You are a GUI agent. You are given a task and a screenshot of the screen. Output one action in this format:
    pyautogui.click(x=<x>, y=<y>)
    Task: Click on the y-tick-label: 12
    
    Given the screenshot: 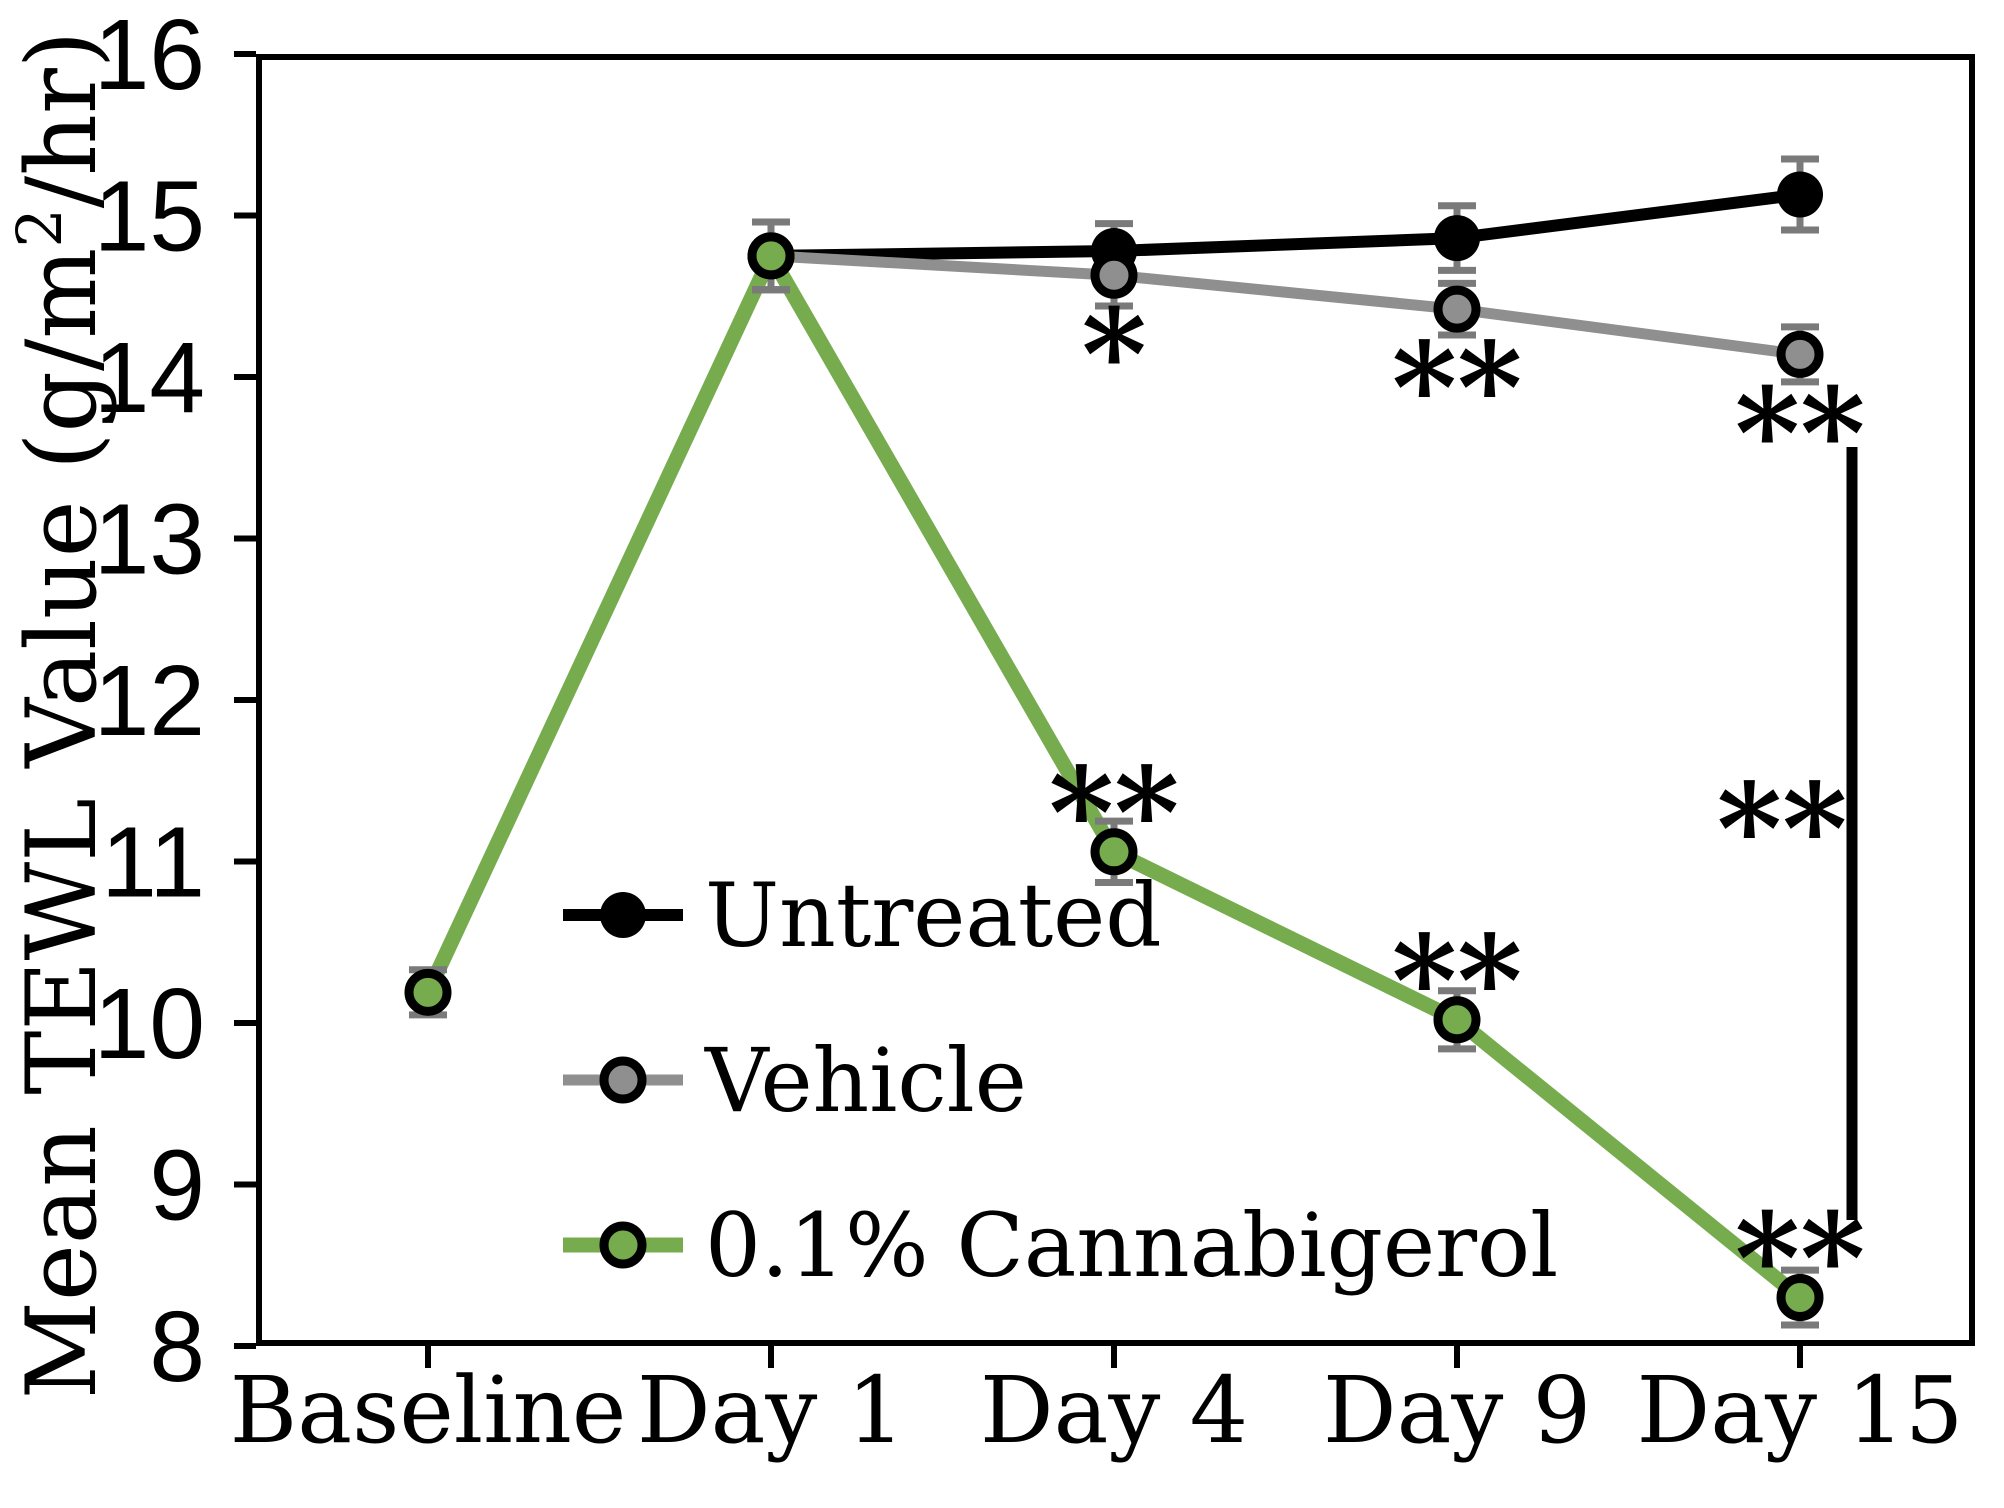 What is the action you would take?
    pyautogui.click(x=149, y=701)
    